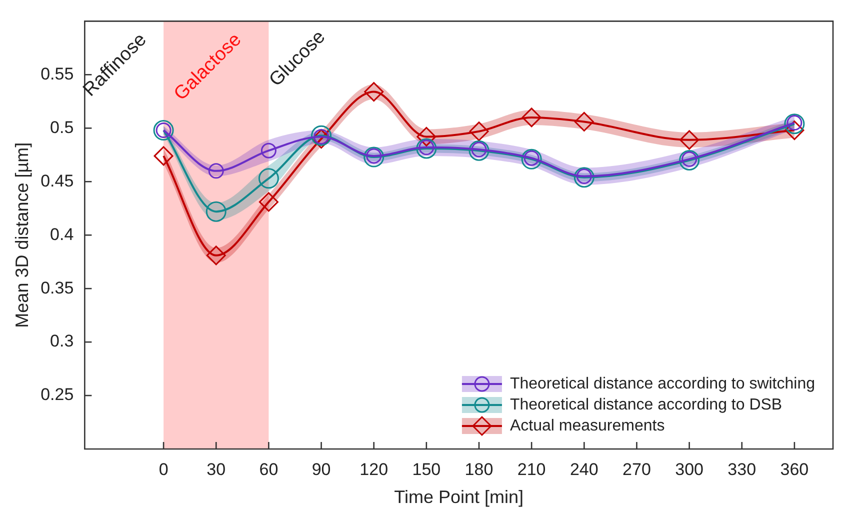  Describe the element at coordinates (62, 234) in the screenshot. I see `y-tick-label: 0.4` at that location.